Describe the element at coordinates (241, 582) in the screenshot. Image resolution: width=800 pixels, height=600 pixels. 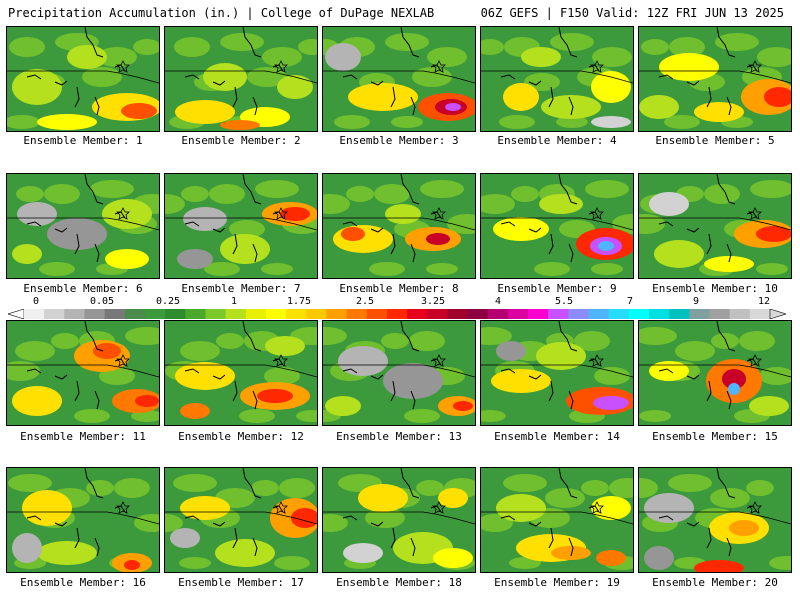
I see `ensemble-member-label: Ensemble Member: 17` at that location.